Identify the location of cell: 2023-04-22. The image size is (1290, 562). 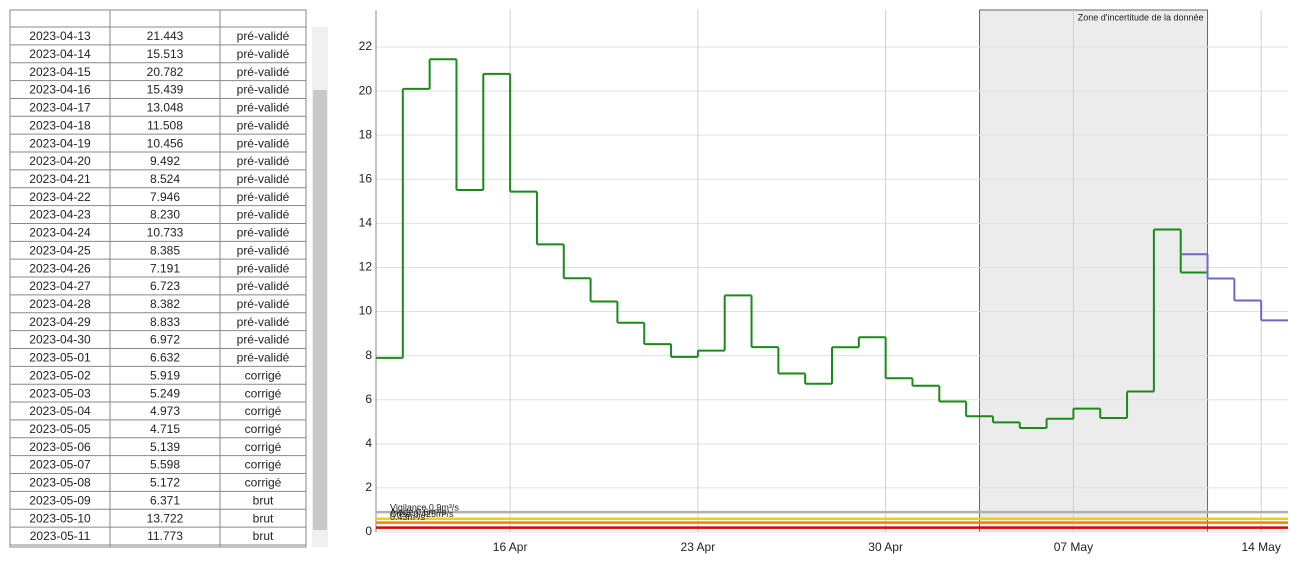
(60, 197).